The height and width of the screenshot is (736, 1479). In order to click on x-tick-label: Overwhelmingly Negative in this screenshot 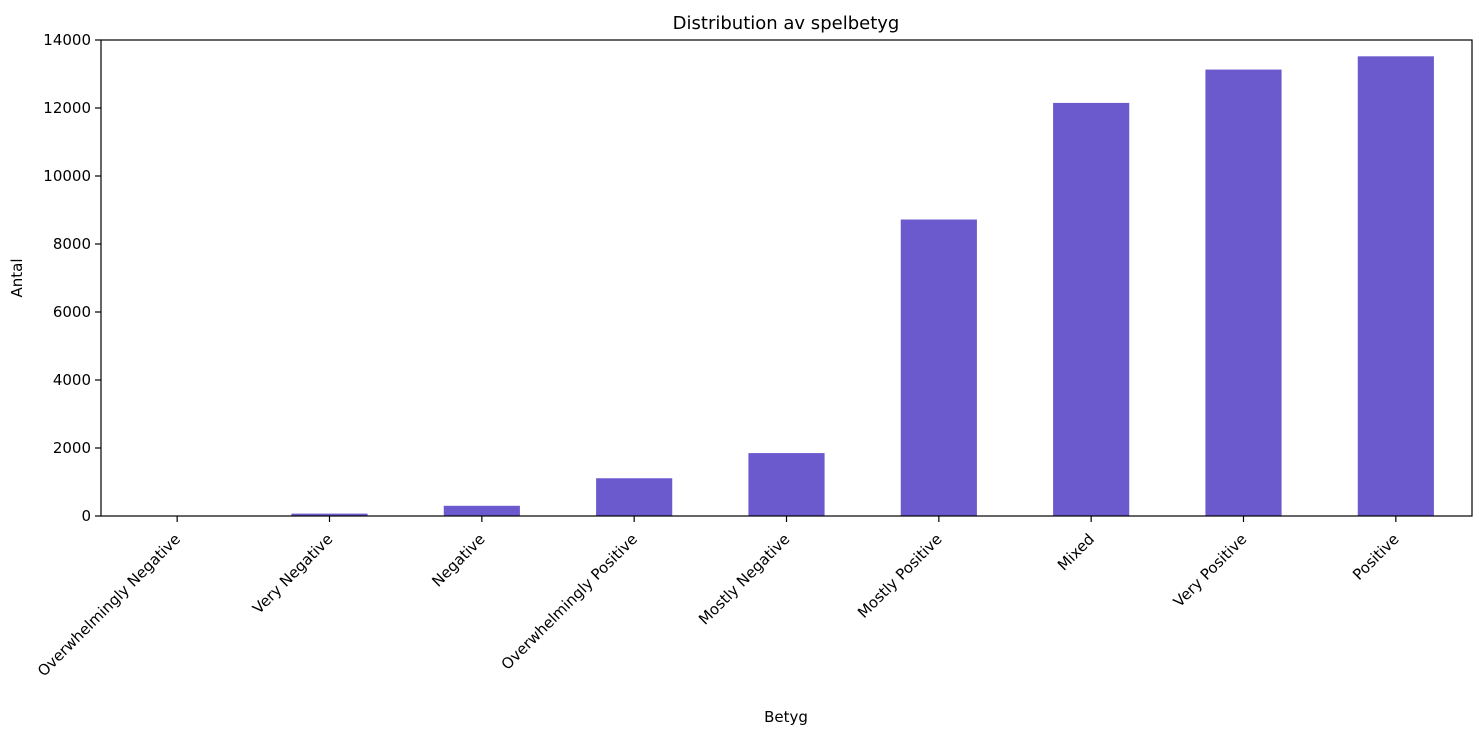, I will do `click(109, 605)`.